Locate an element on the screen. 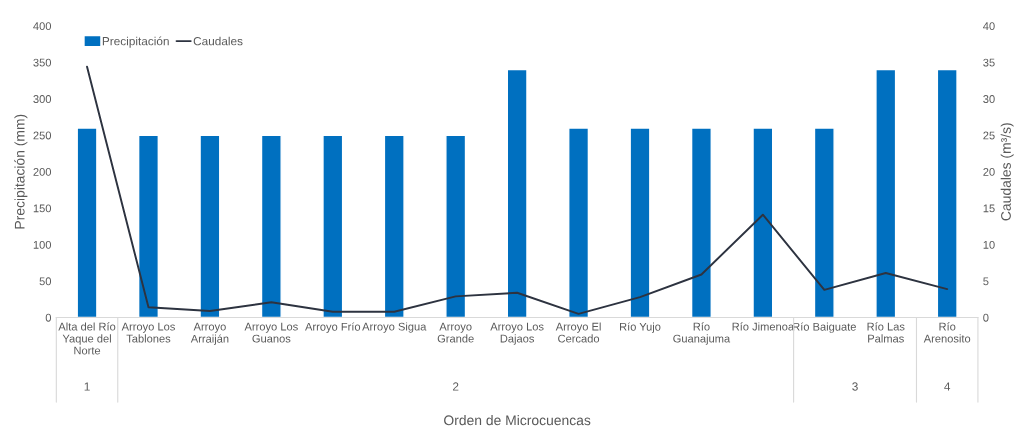  y2-tick-label: 5 is located at coordinates (986, 281).